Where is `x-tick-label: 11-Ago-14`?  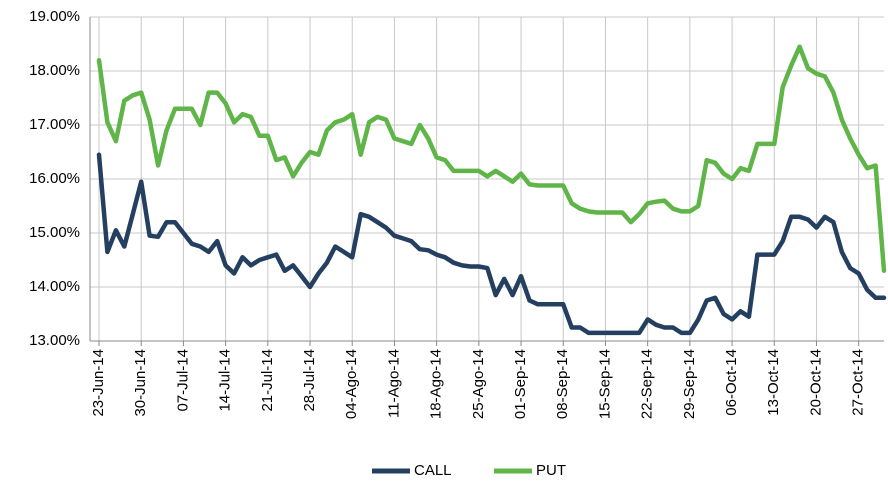
x-tick-label: 11-Ago-14 is located at coordinates (393, 383).